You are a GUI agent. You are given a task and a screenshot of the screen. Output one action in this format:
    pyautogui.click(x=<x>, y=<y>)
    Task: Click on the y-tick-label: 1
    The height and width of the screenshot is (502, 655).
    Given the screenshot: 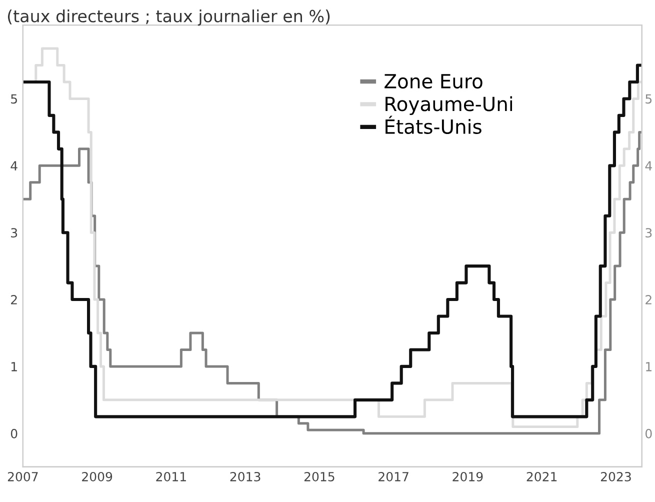 What is the action you would take?
    pyautogui.click(x=14, y=367)
    